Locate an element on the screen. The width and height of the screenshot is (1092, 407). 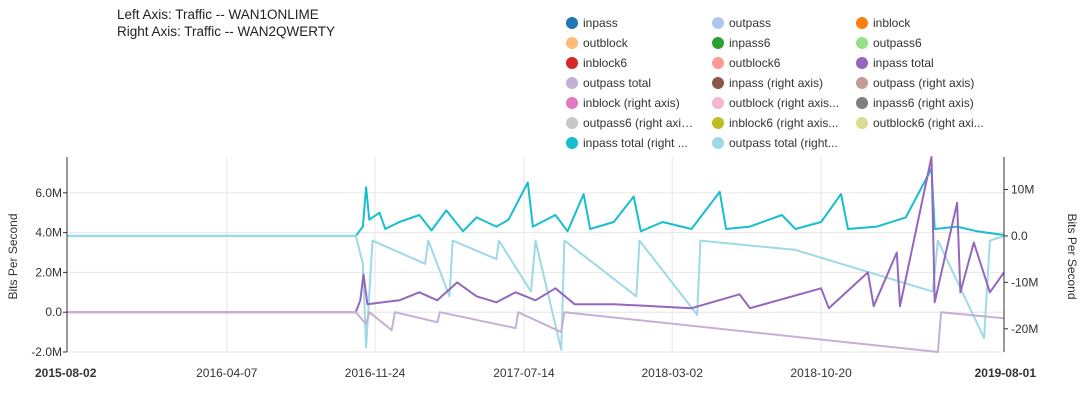
x-tick-label: 2019-08-01 is located at coordinates (1006, 373).